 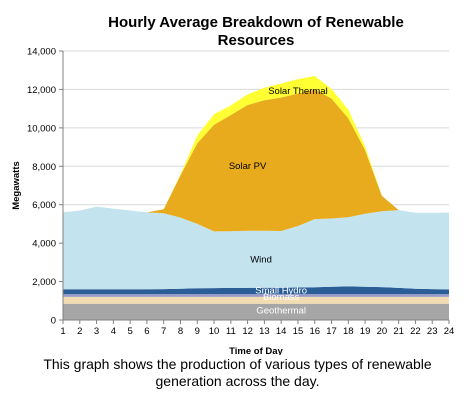 I want to click on chart-title-line-2: Resources, so click(x=256, y=40).